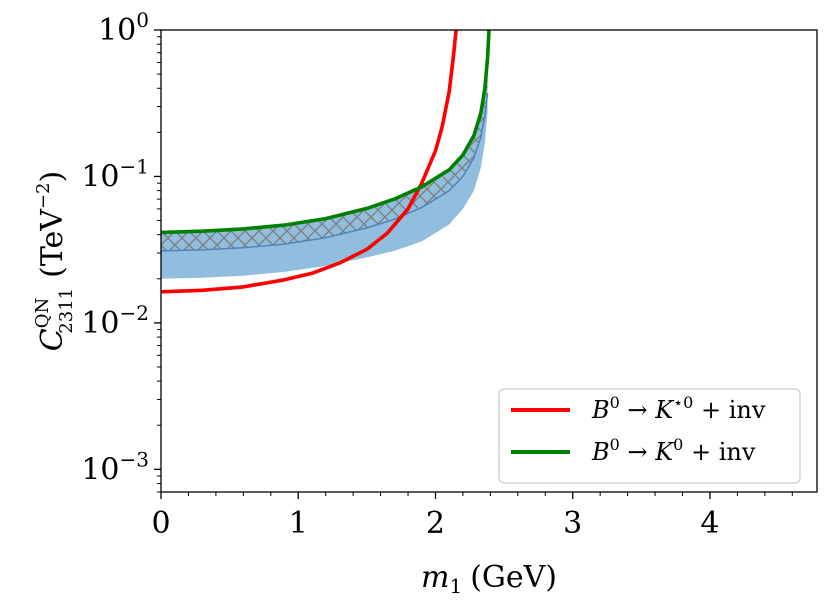  Describe the element at coordinates (673, 450) in the screenshot. I see `legend-label-k0: B0 → K0 + inv` at that location.